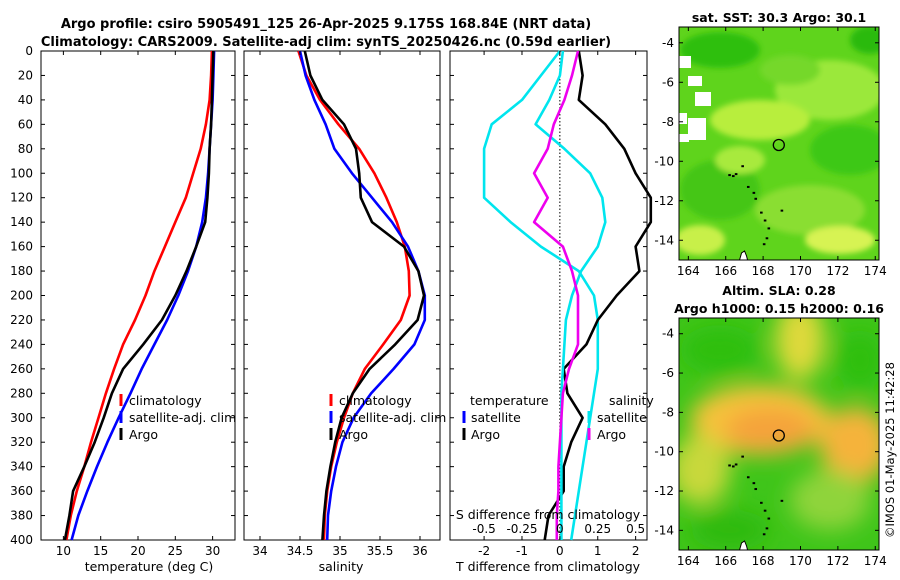 The image size is (900, 580). I want to click on s-tick-label: -0.5, so click(483, 529).